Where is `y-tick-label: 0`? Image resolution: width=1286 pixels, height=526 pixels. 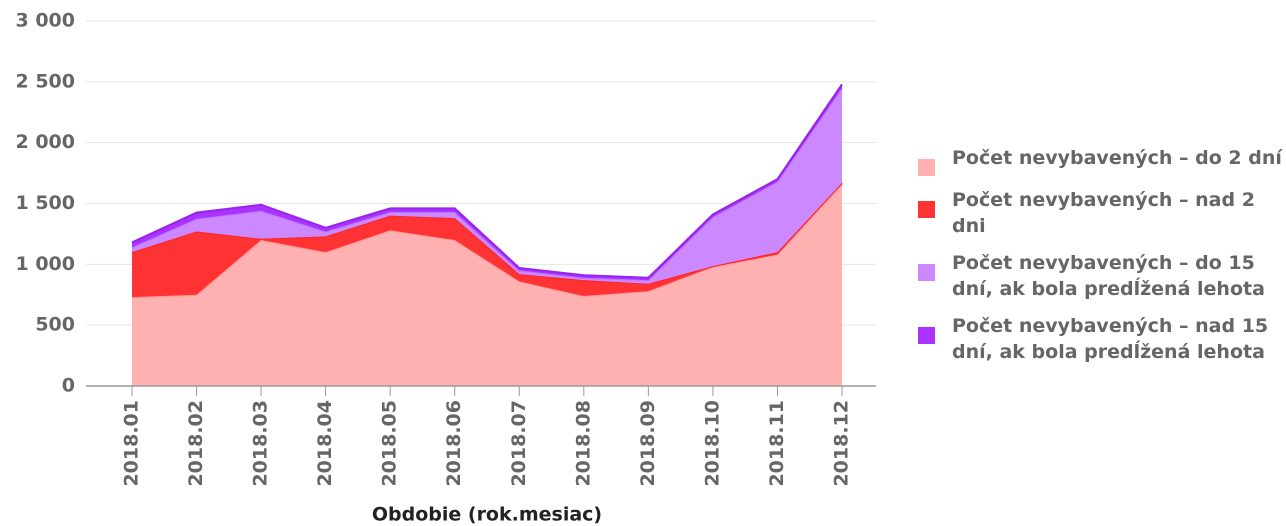 y-tick-label: 0 is located at coordinates (68, 386).